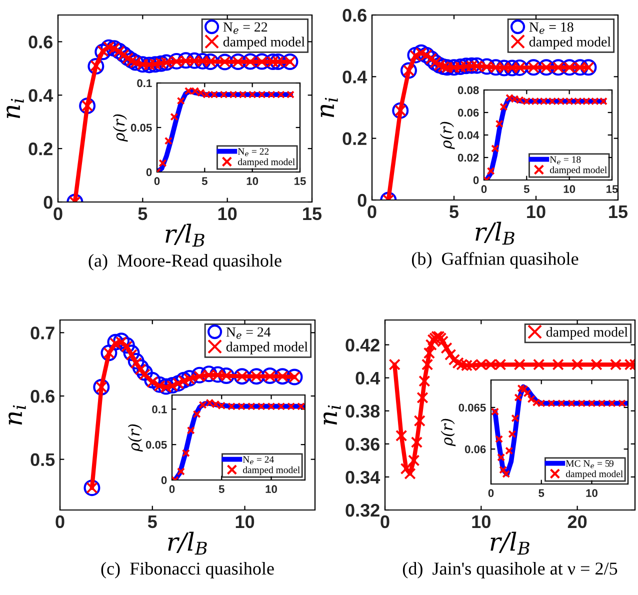  I want to click on text: (c) Fibonacci quasihole, so click(187, 570).